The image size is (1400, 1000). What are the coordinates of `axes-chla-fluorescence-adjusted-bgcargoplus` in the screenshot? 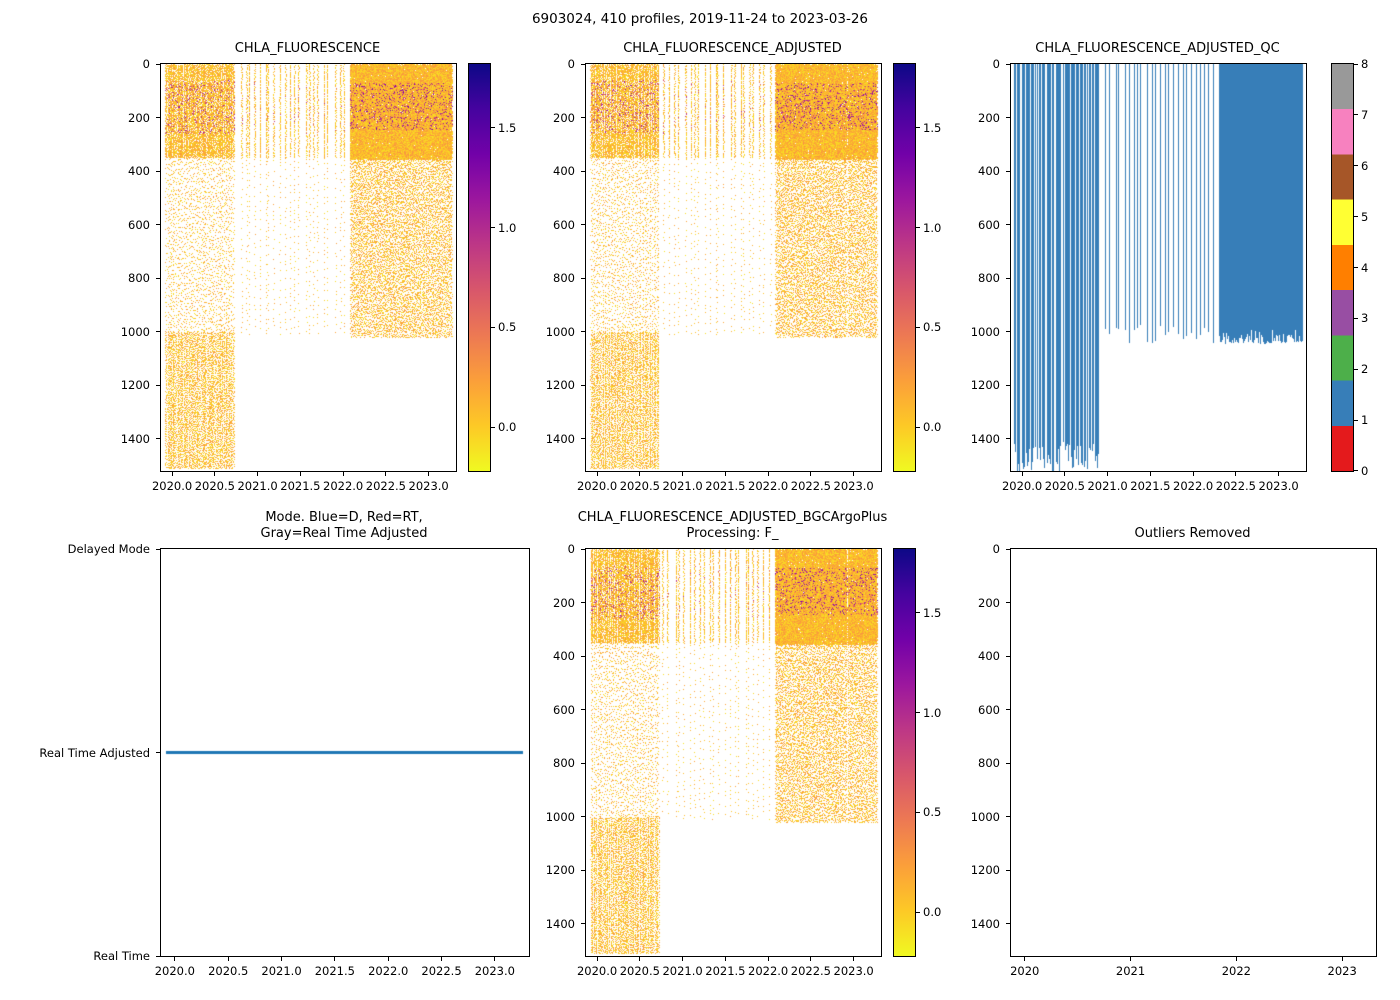 It's located at (733, 752).